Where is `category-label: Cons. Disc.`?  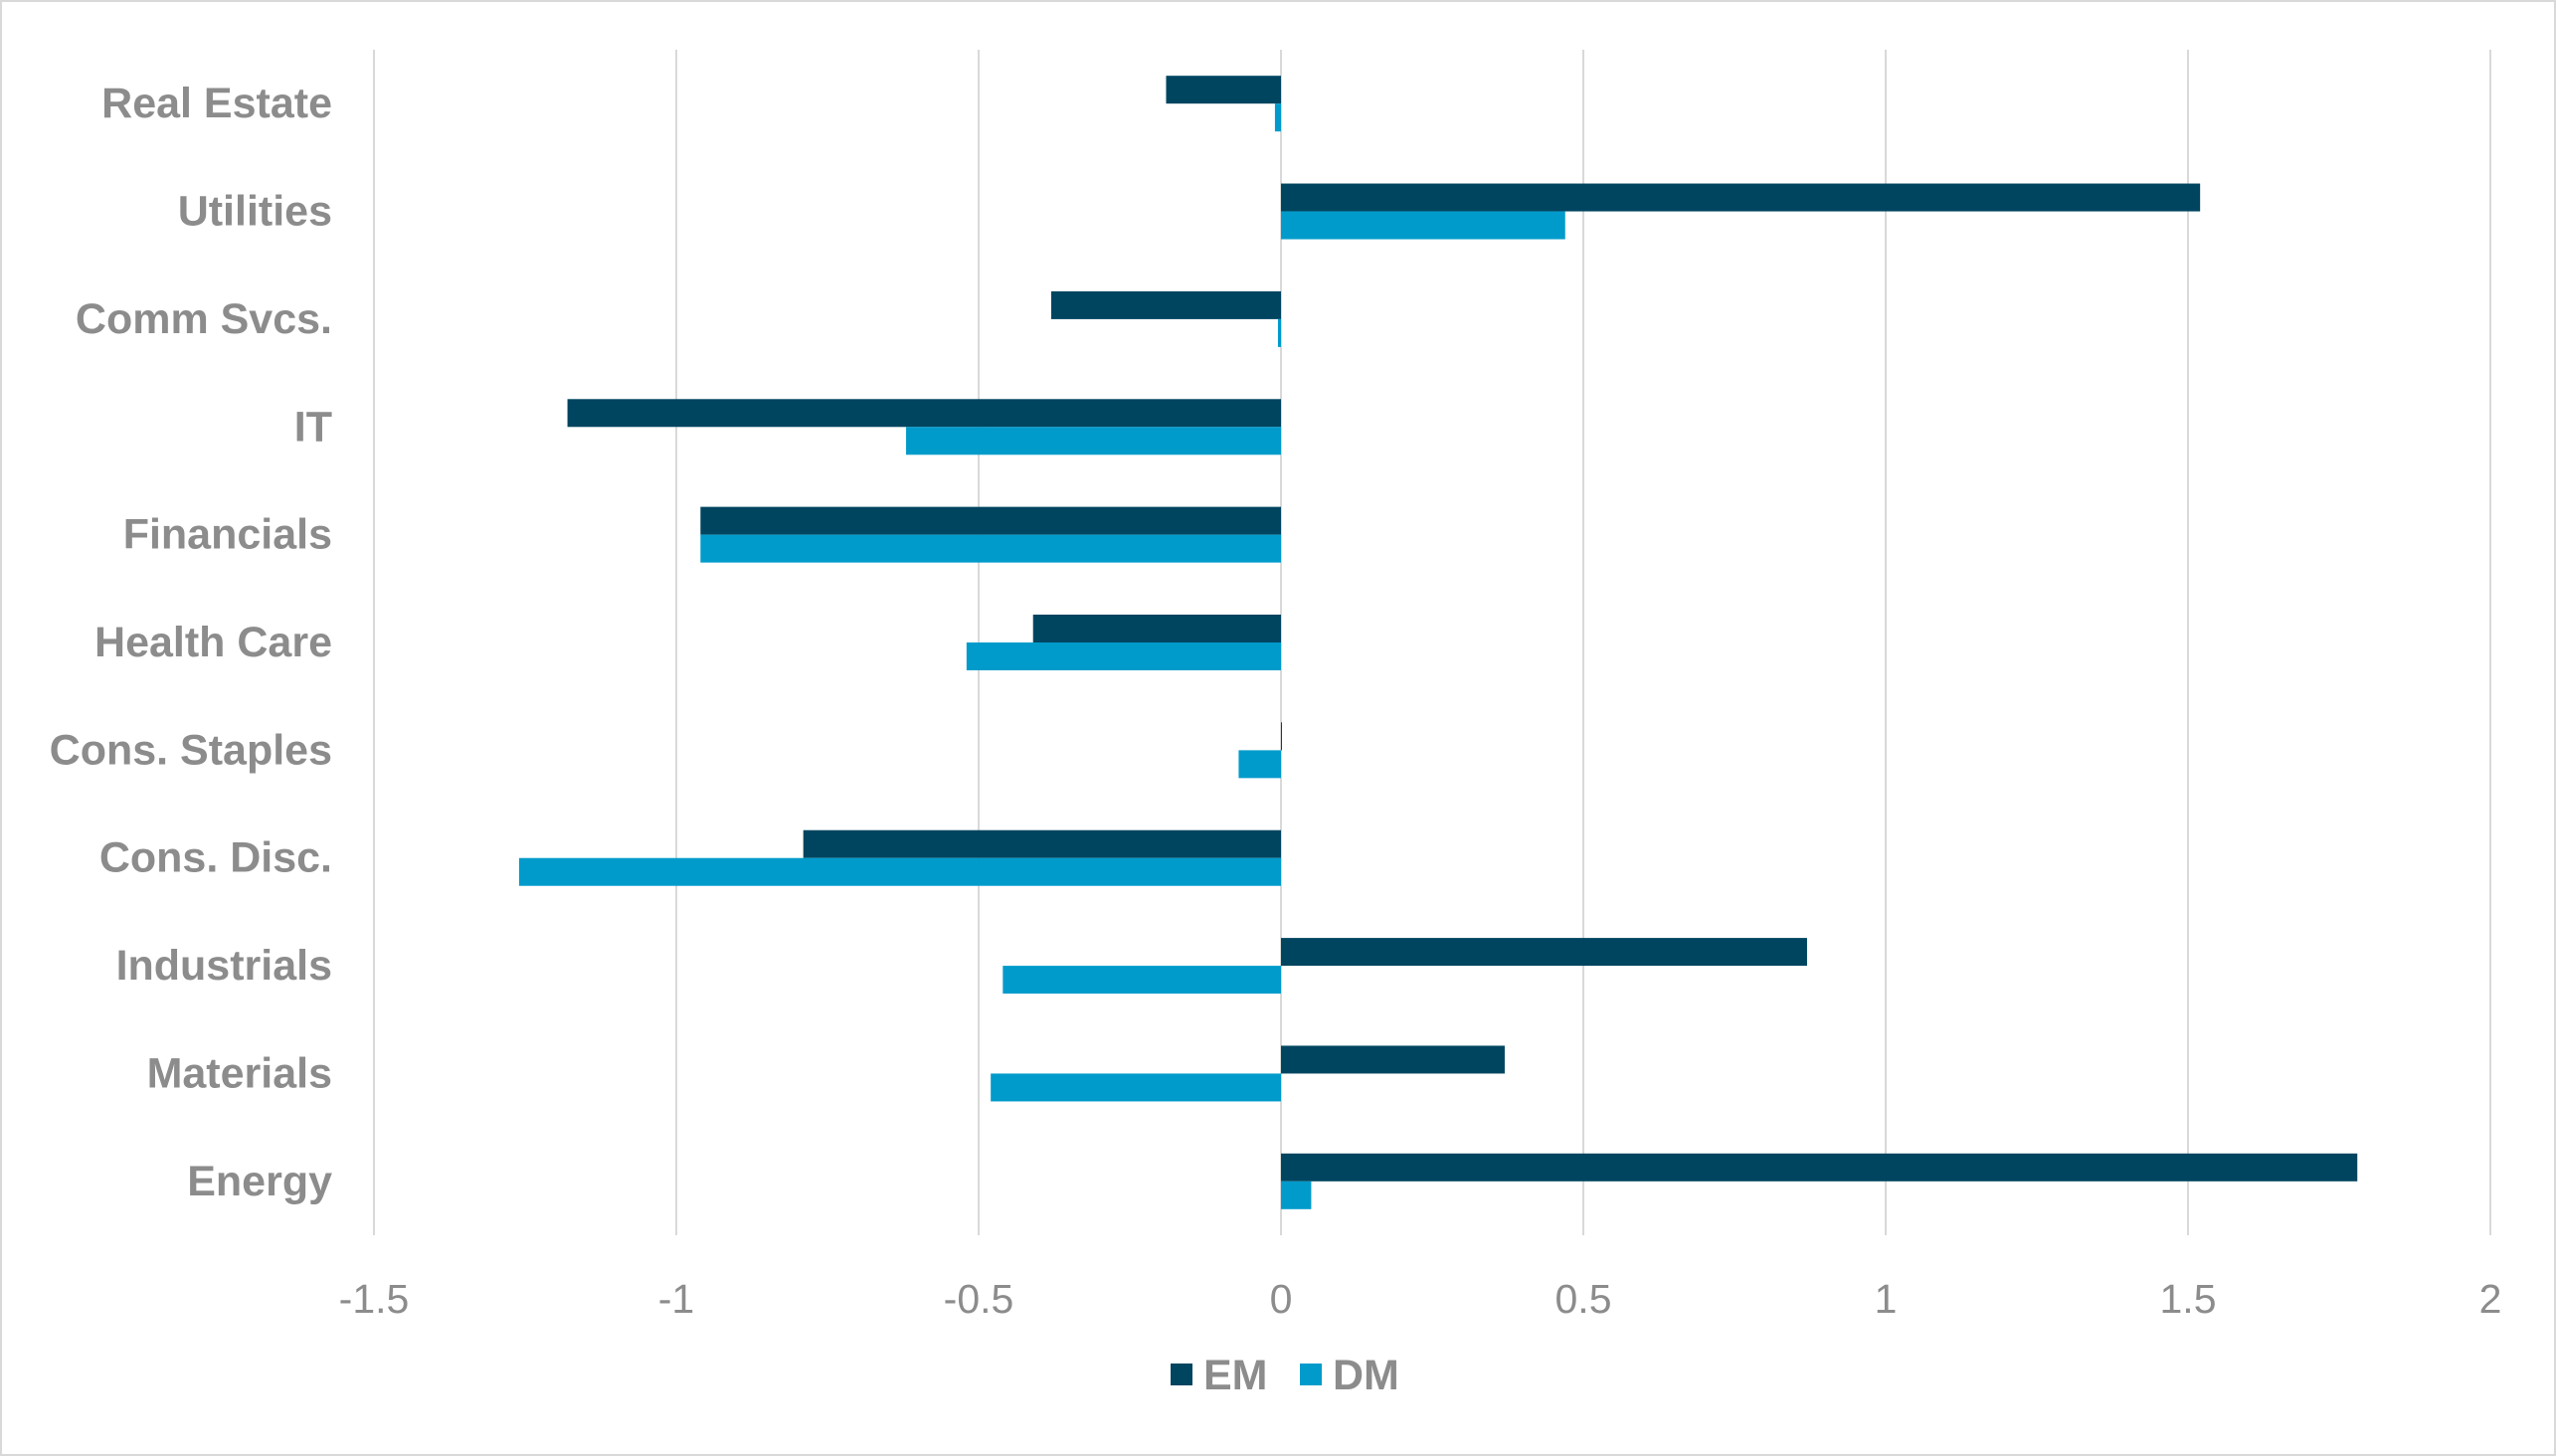 category-label: Cons. Disc. is located at coordinates (215, 858).